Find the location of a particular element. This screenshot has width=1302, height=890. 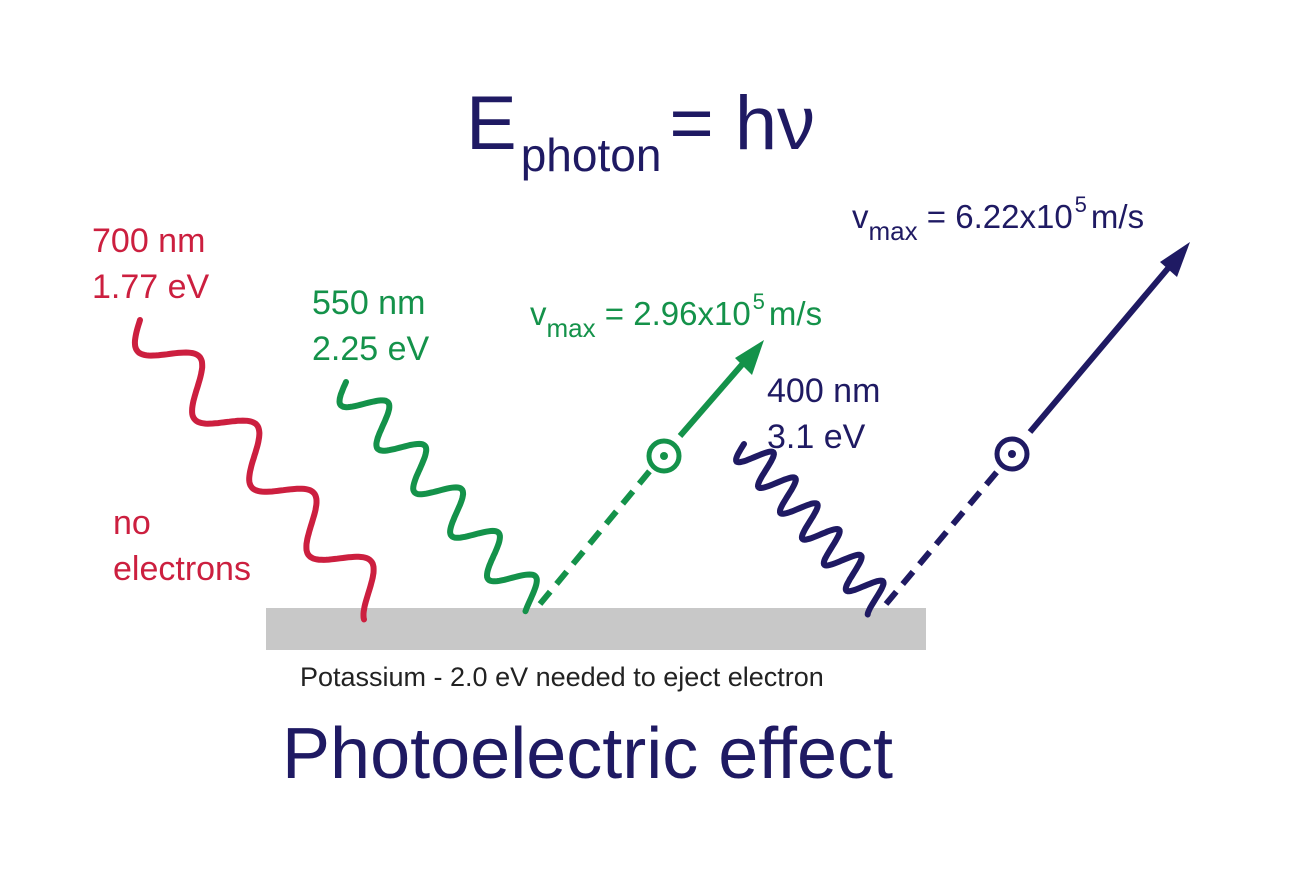

blue-electron-icon is located at coordinates (1012, 454).